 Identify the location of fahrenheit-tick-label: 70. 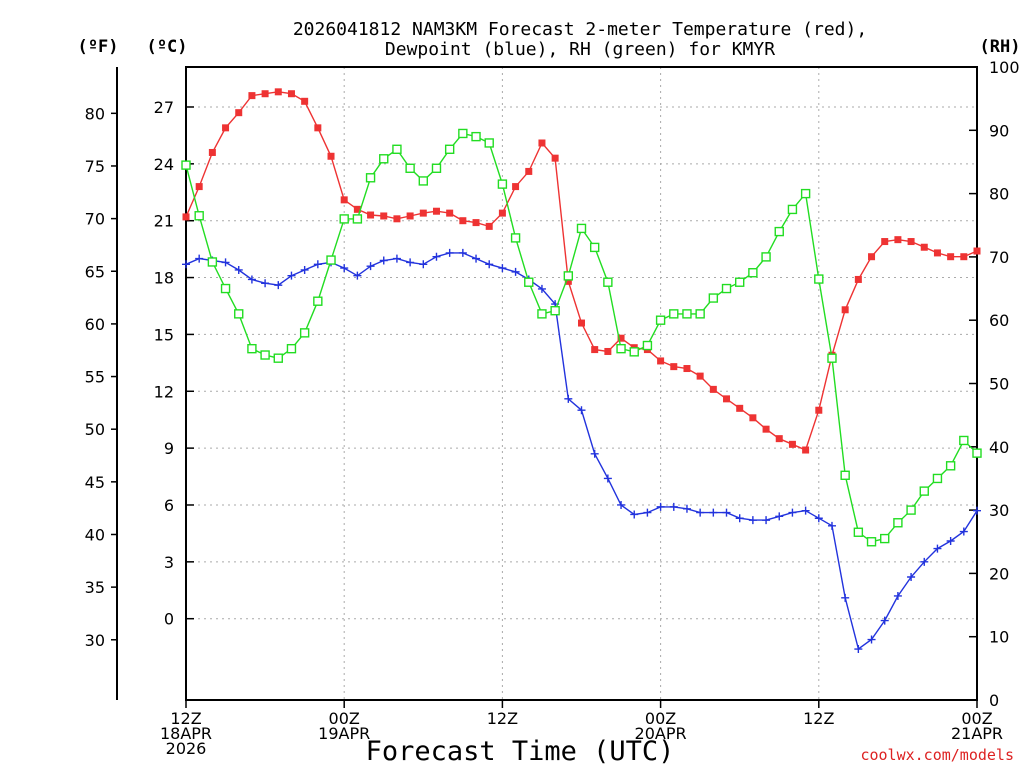
(95, 219).